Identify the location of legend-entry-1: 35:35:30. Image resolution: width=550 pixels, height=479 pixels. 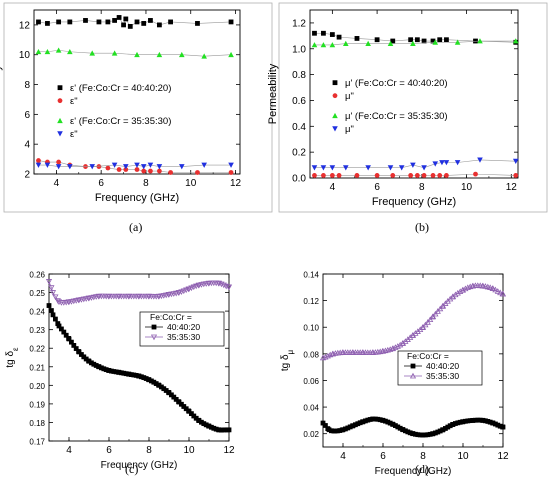
(183, 337).